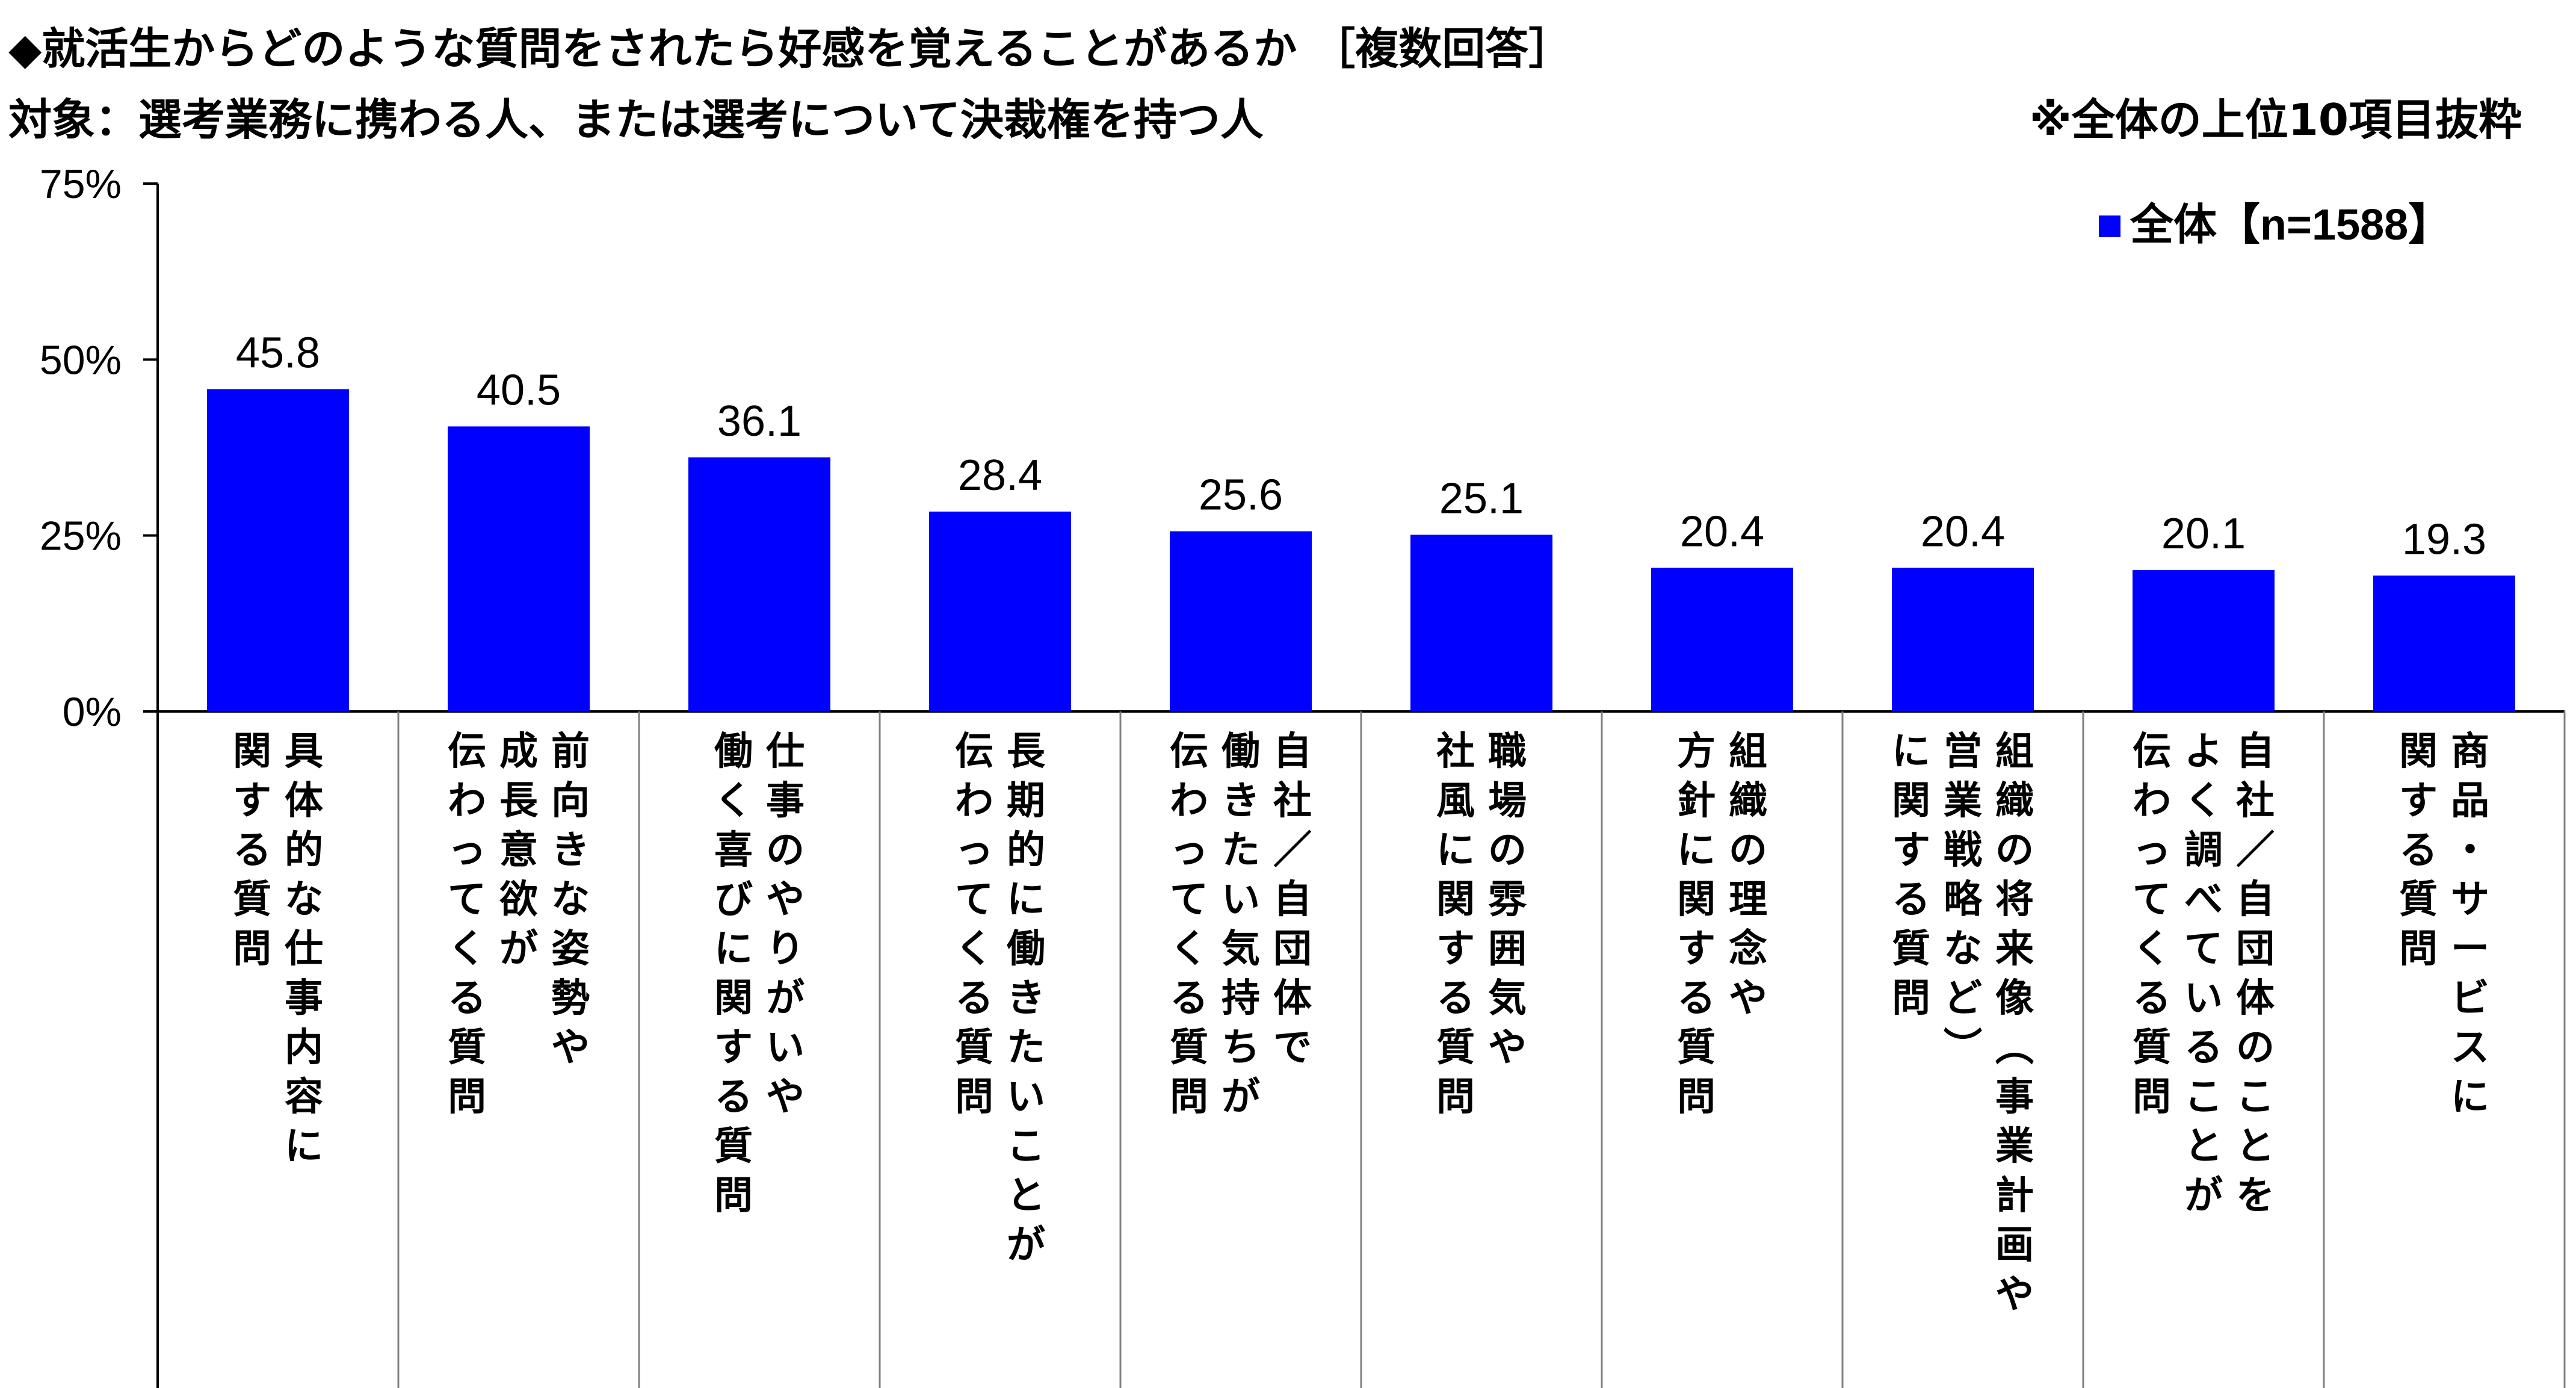  Describe the element at coordinates (519, 390) in the screenshot. I see `data-label: 40.5` at that location.